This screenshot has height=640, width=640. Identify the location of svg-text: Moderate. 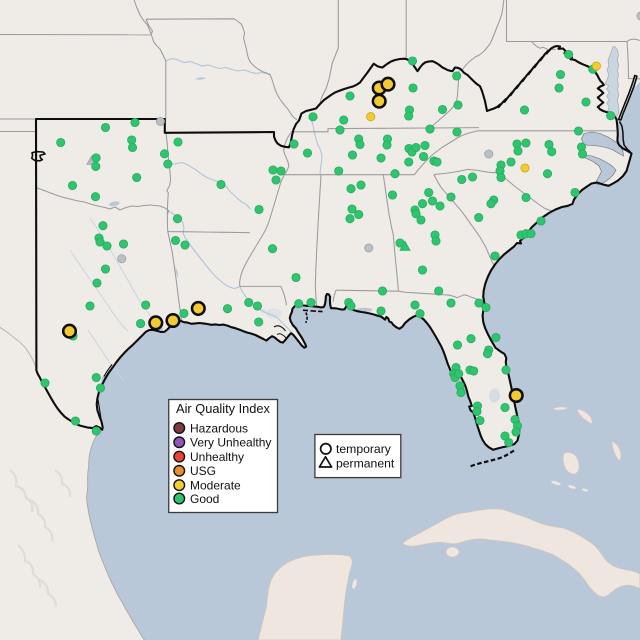
(215, 485).